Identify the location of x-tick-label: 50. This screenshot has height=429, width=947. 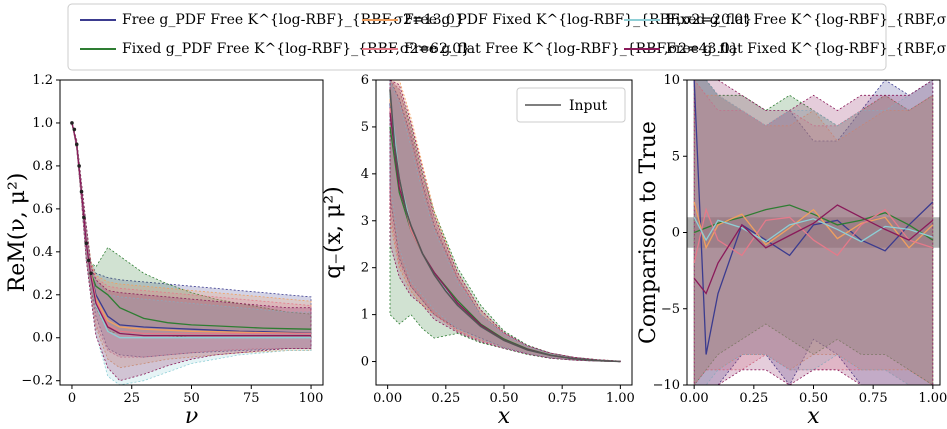
(191, 398).